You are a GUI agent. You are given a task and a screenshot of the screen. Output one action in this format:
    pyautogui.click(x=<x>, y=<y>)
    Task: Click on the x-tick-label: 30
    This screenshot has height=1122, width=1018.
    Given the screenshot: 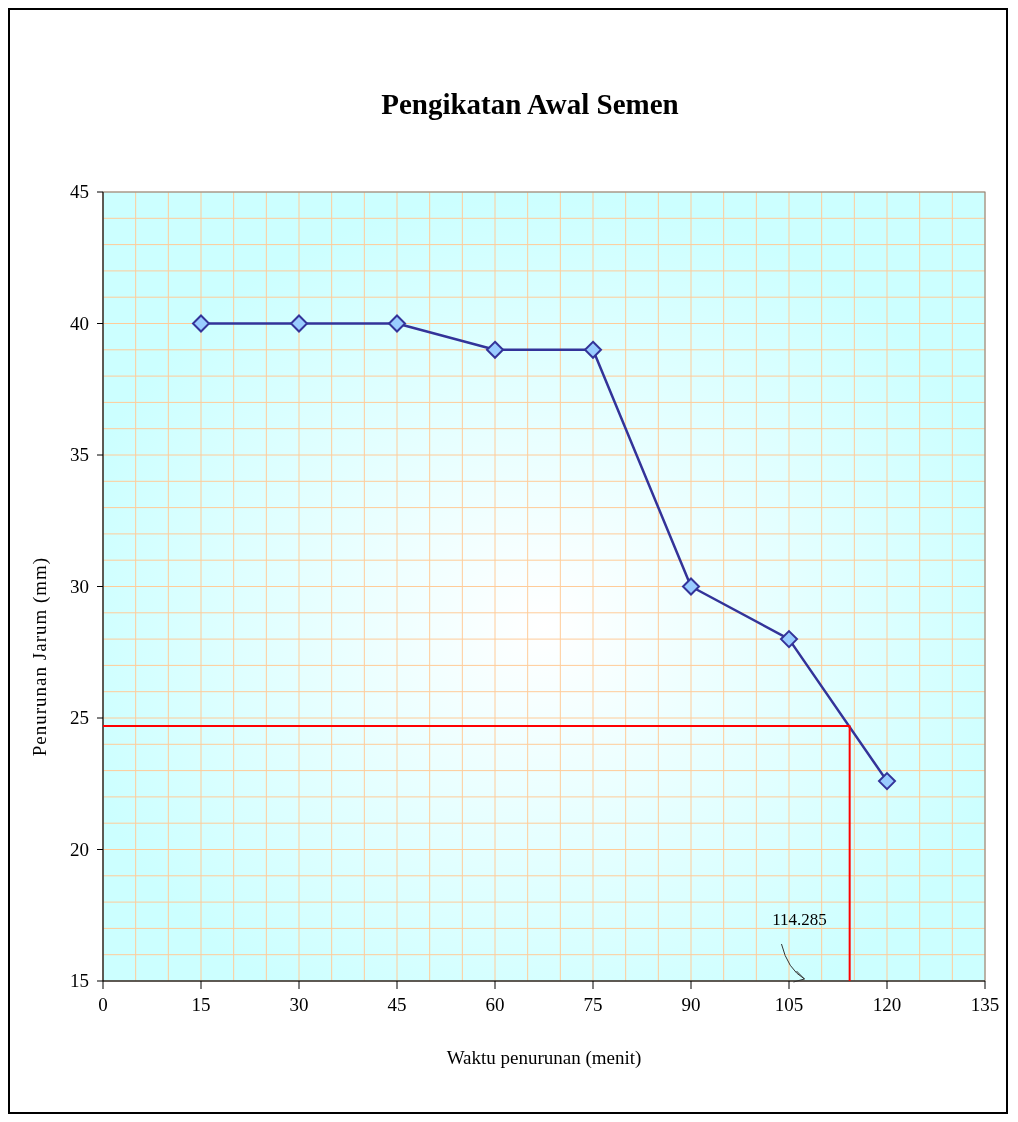 What is the action you would take?
    pyautogui.click(x=299, y=1004)
    